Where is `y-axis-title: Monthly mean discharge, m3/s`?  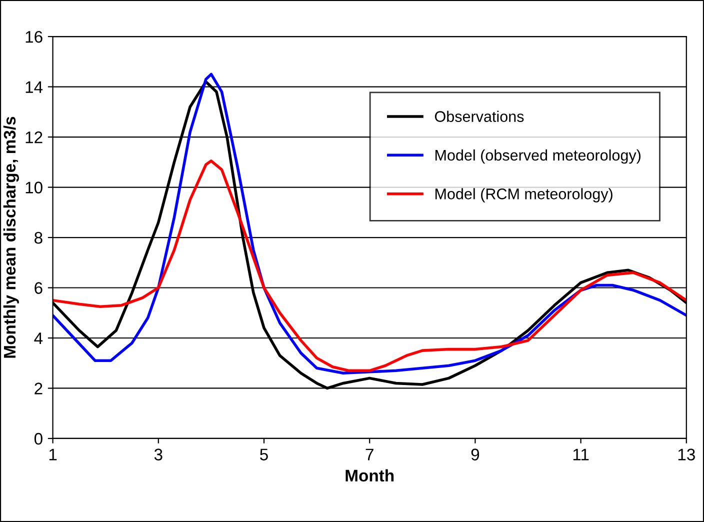
y-axis-title: Monthly mean discharge, m3/s is located at coordinates (11, 237).